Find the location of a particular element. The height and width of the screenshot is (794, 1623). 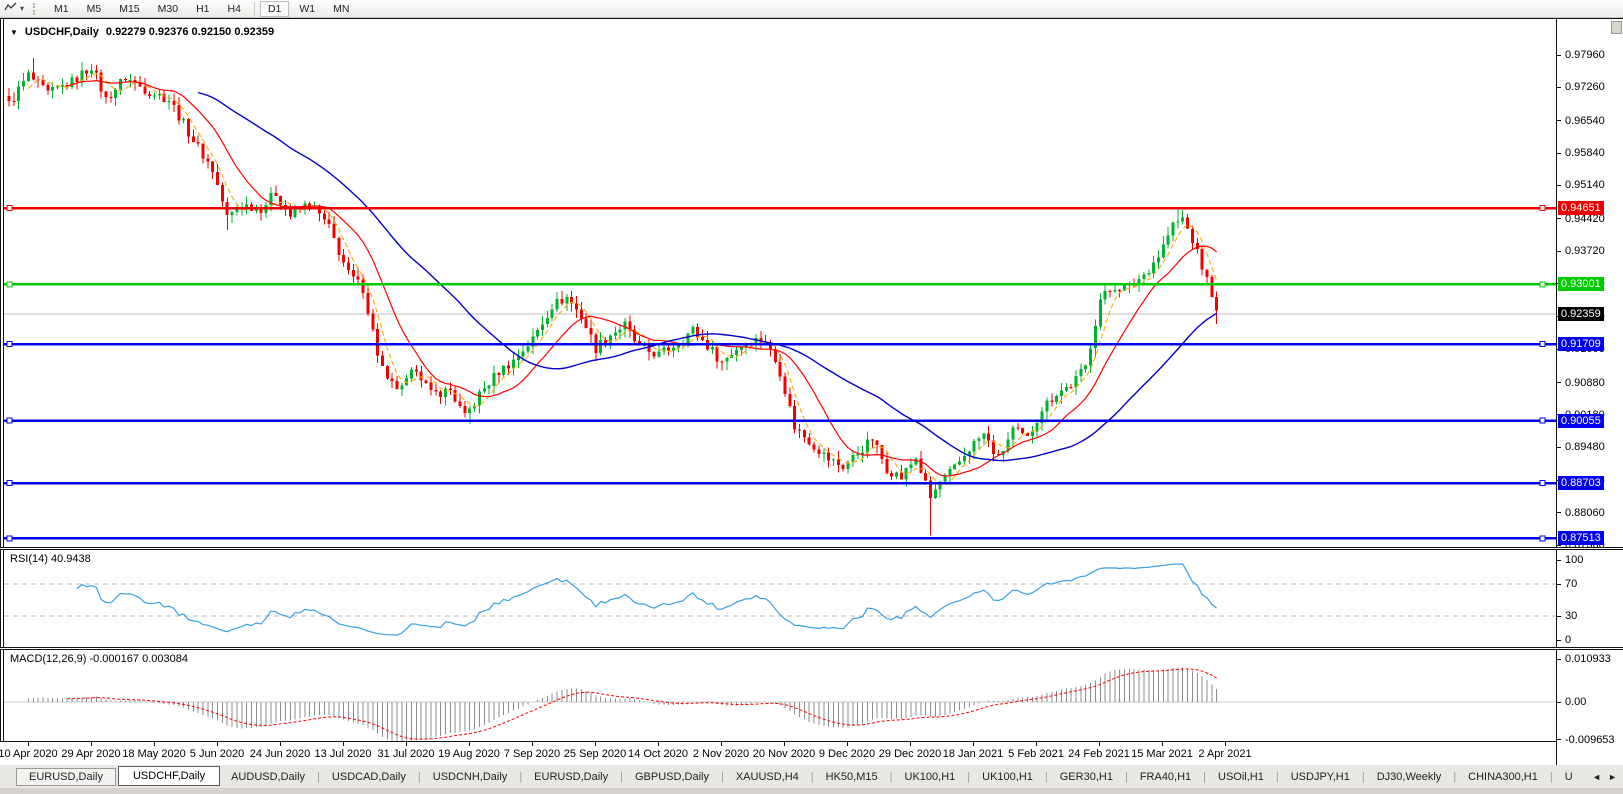

chart-tab-china300-h1: CHINA300,H1 is located at coordinates (1503, 776).